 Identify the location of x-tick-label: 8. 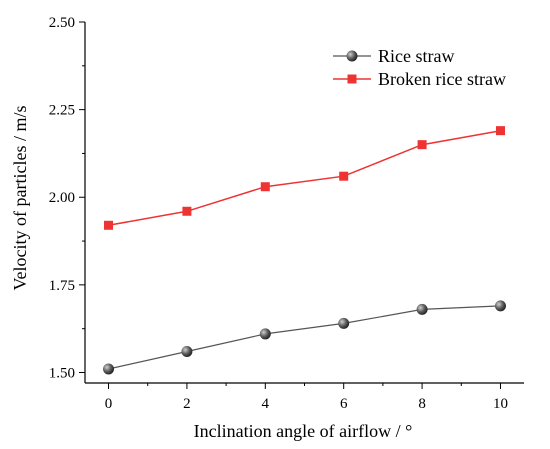
(422, 404).